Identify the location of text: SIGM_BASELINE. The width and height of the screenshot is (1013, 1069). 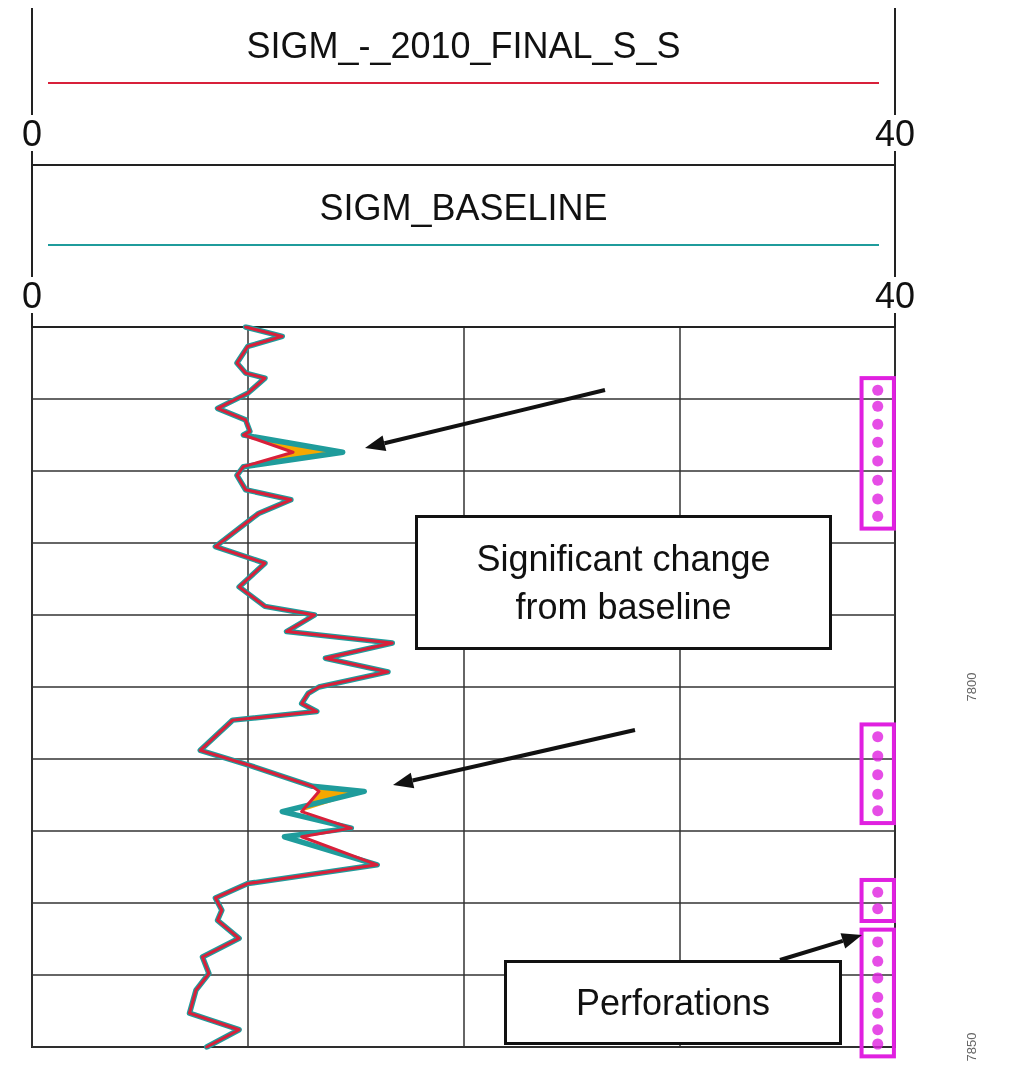
(463, 207).